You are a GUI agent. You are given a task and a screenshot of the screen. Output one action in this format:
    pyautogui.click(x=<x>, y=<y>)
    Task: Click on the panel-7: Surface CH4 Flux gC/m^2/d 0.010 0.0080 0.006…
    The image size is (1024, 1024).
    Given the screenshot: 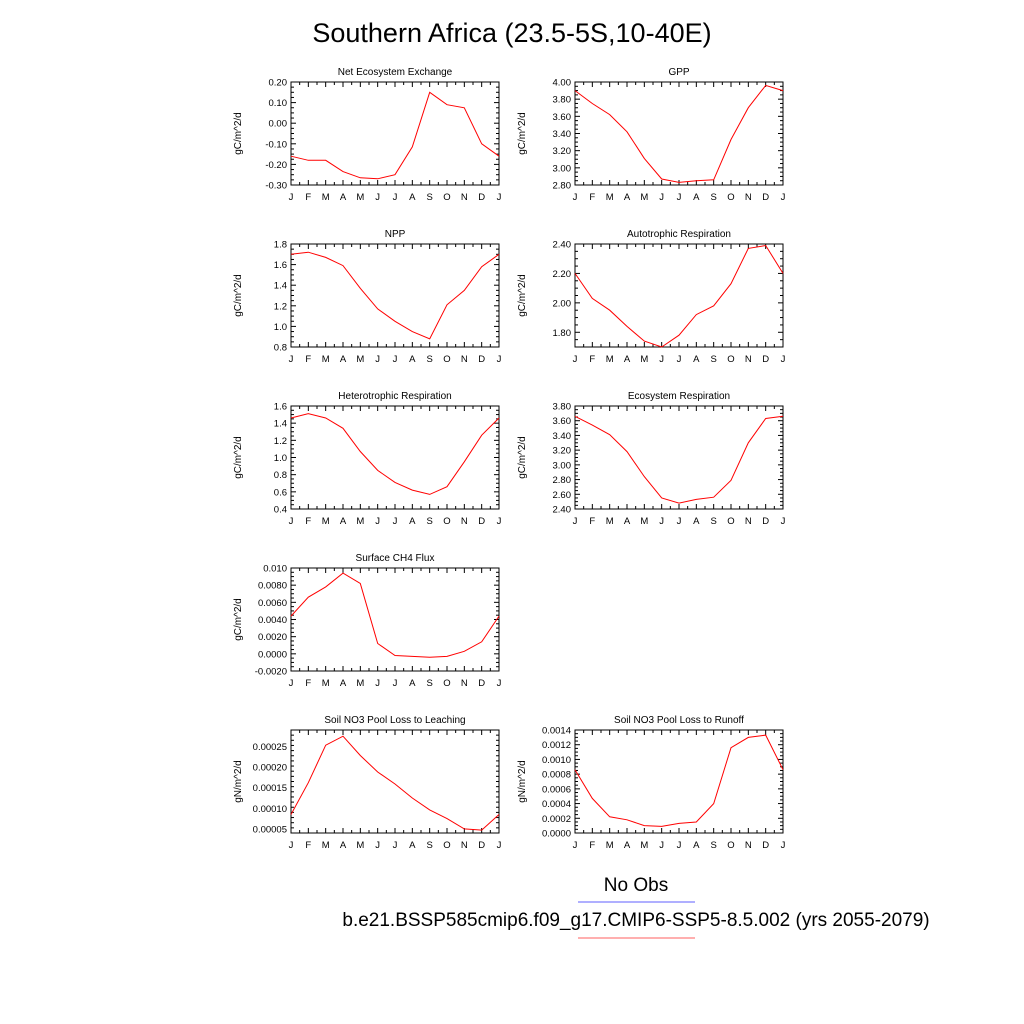 What is the action you would take?
    pyautogui.click(x=367, y=621)
    